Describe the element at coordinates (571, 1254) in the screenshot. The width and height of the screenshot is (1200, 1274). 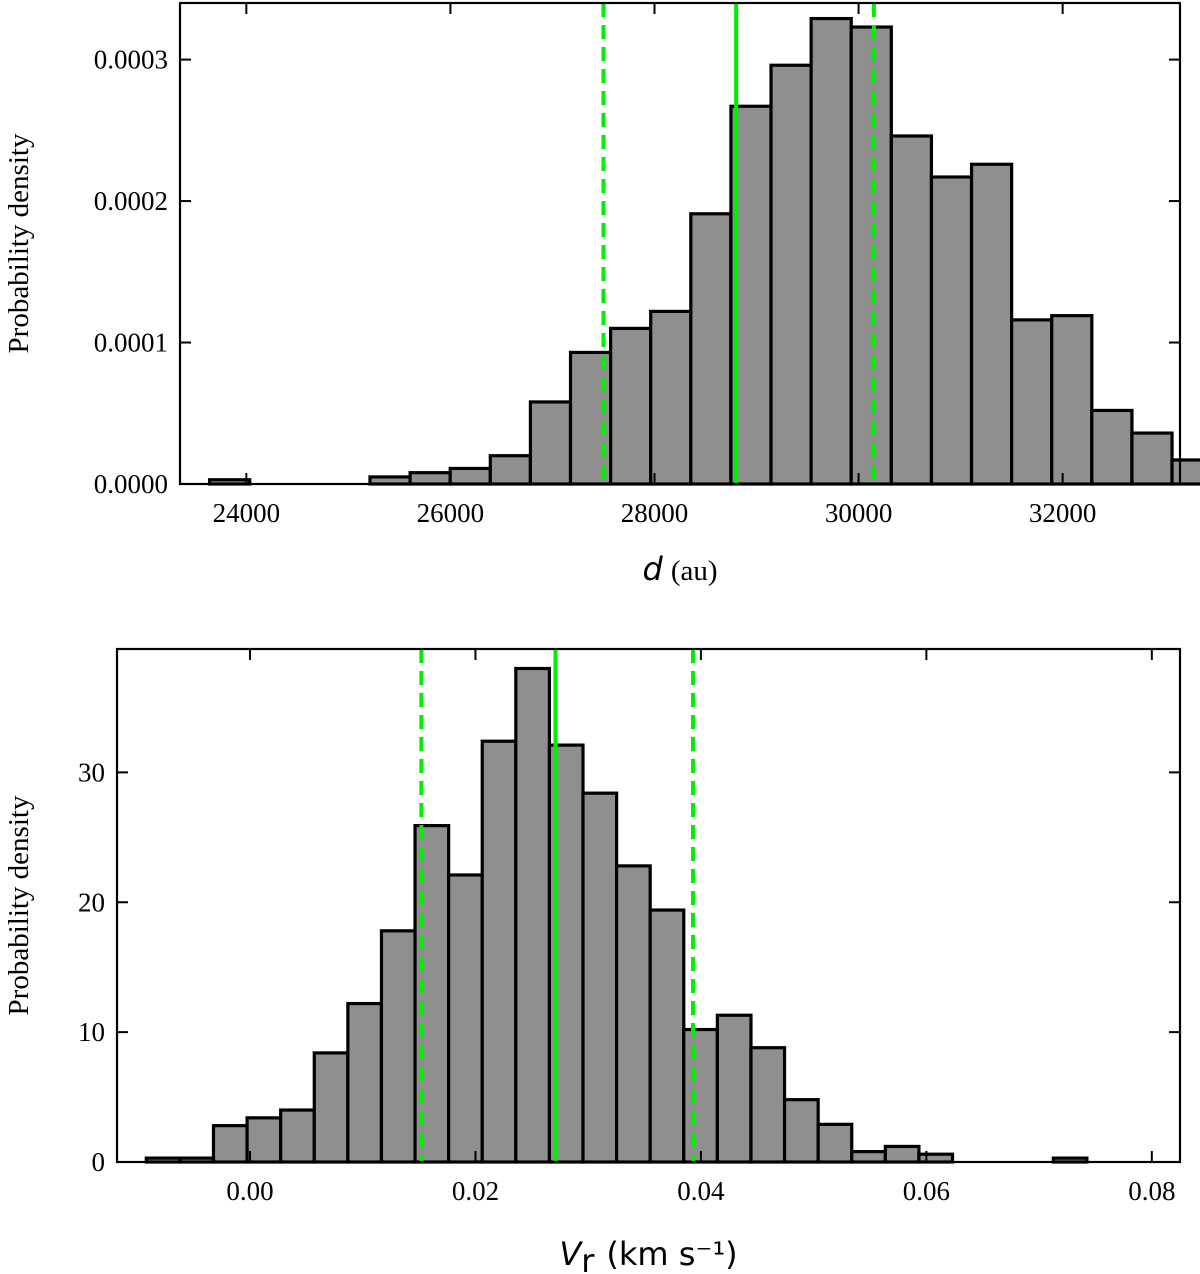
I see `x-axis-symbol: V` at that location.